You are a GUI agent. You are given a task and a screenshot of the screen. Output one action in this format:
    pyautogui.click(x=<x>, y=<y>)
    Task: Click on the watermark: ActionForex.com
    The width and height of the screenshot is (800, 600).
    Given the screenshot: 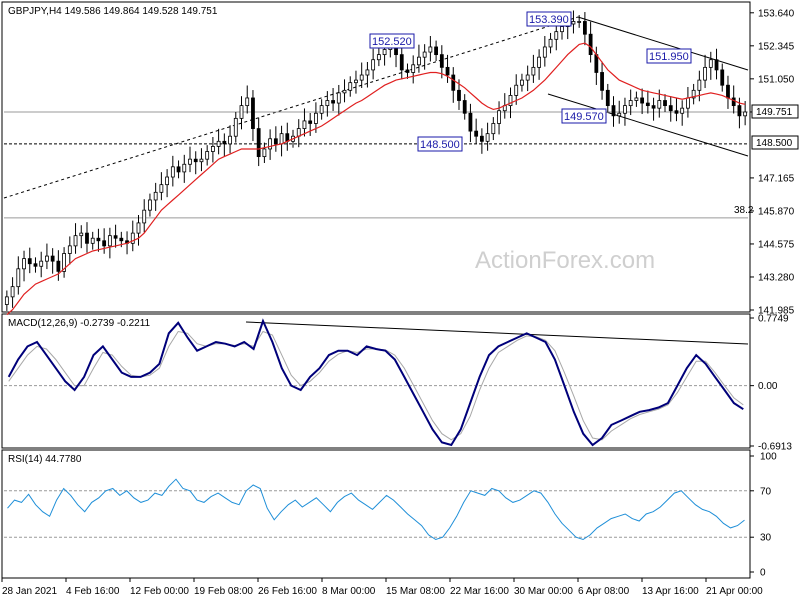 What is the action you would take?
    pyautogui.click(x=565, y=260)
    